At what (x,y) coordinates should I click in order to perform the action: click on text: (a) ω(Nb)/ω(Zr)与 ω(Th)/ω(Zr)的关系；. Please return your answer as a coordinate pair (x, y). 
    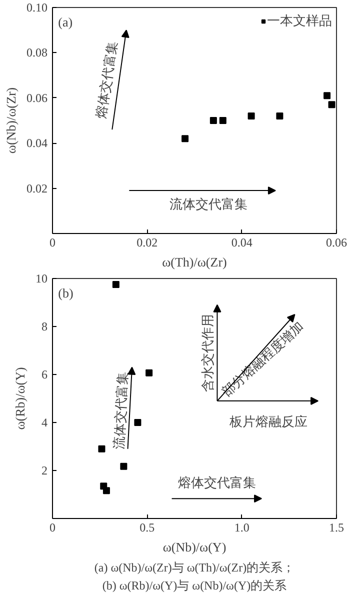
    Looking at the image, I should click on (194, 567).